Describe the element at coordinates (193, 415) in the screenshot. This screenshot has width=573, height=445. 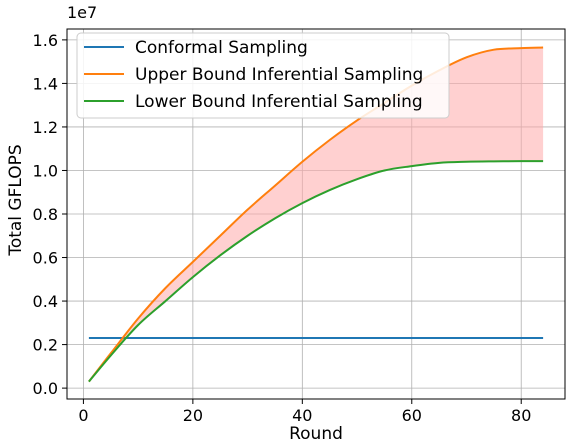
I see `x-tick-label: 20` at that location.